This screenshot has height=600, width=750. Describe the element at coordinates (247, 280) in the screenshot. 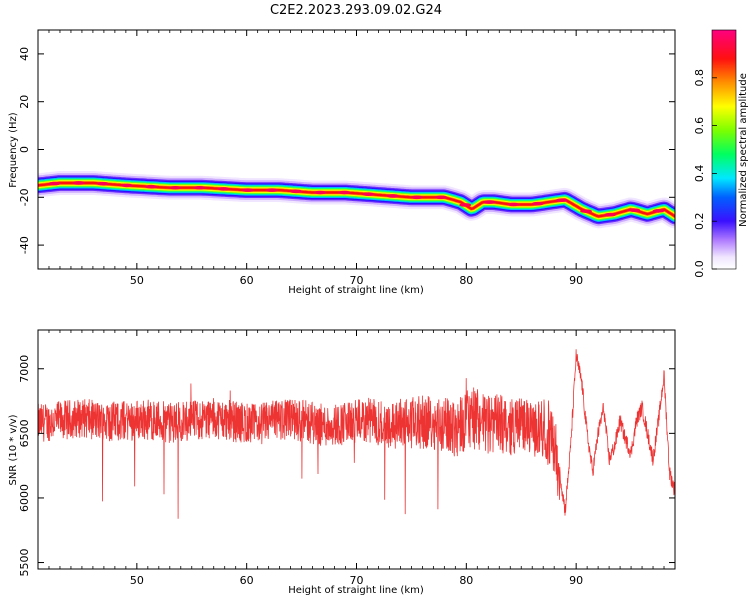

I see `spectrogram-x-tick-label: 60` at that location.